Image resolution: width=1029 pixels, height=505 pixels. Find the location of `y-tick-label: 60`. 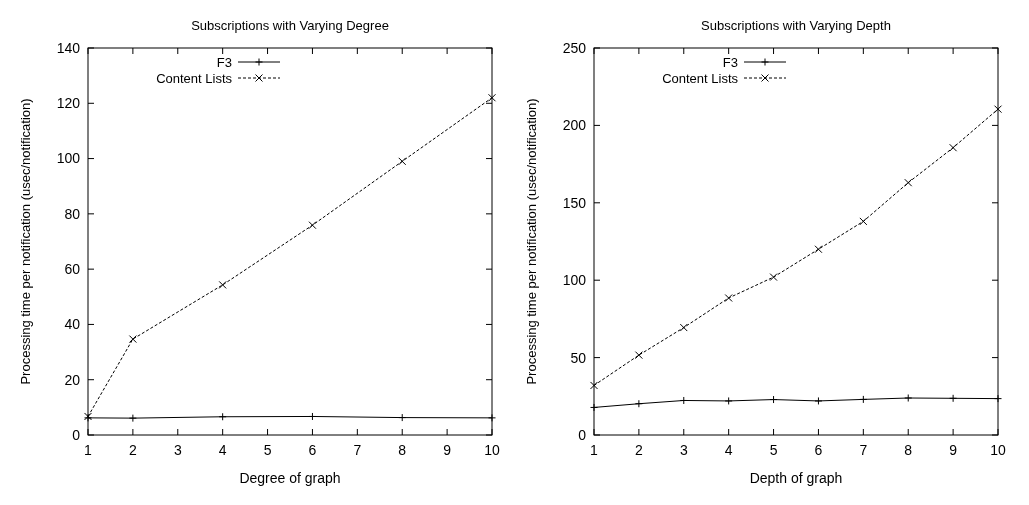

y-tick-label: 60 is located at coordinates (72, 269).